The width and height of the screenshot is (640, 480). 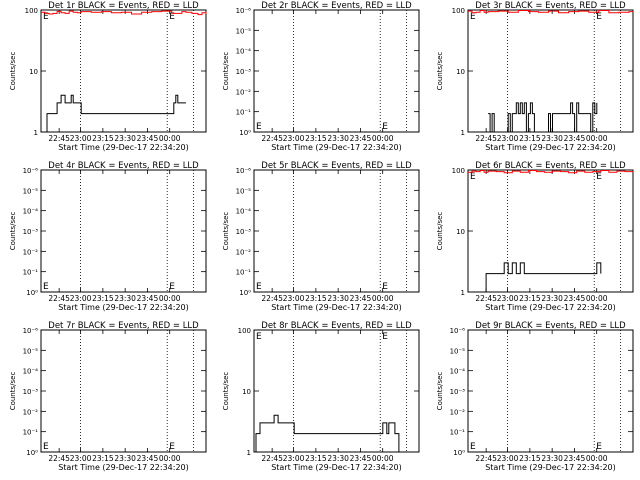 What do you see at coordinates (123, 326) in the screenshot?
I see `panel-title: Det 7r BLACK = Events, RED = LLD` at bounding box center [123, 326].